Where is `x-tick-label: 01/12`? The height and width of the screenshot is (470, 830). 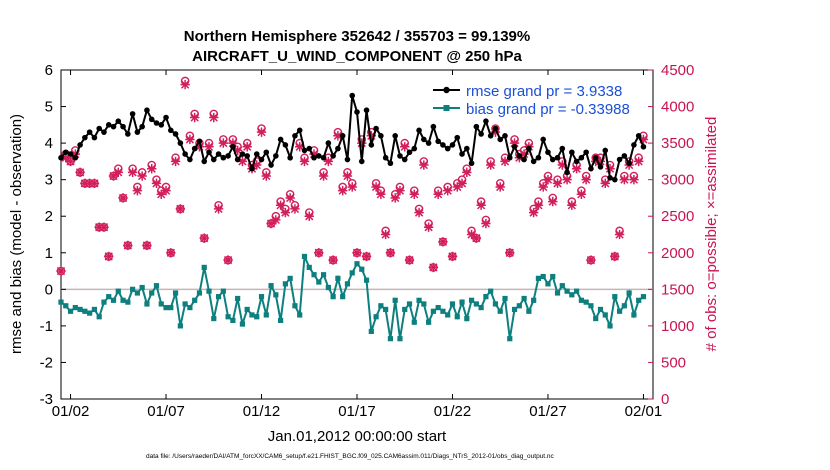 x-tick-label: 01/12 is located at coordinates (262, 411).